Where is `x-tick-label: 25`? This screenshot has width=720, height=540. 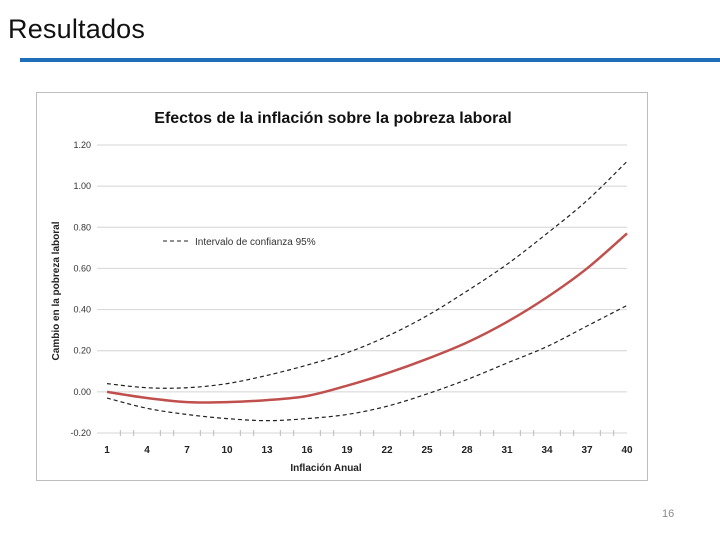 x-tick-label: 25 is located at coordinates (427, 450).